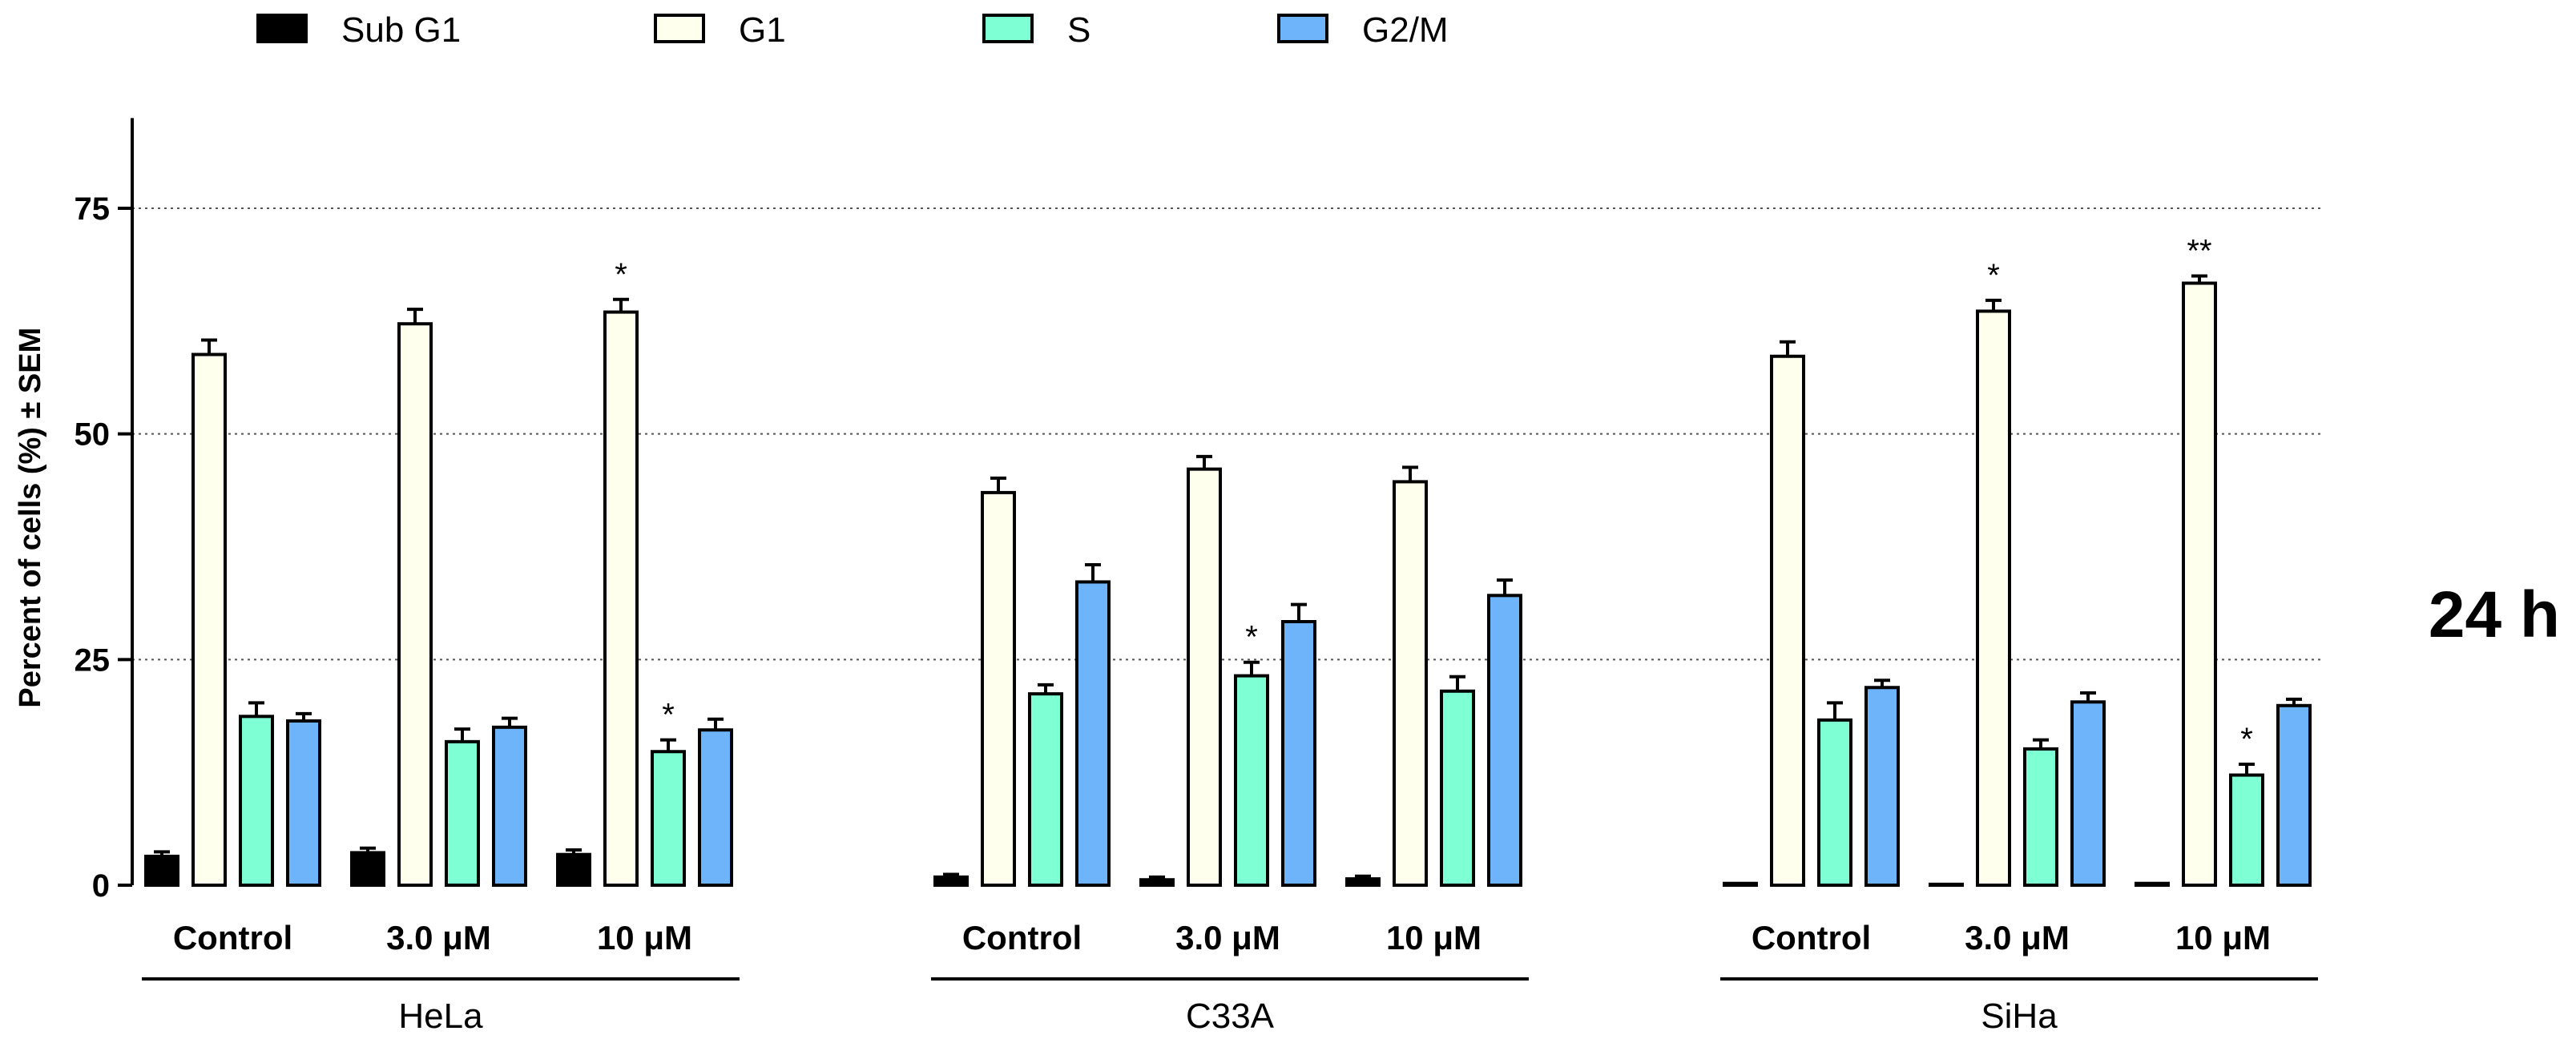 The width and height of the screenshot is (2576, 1043). I want to click on y-axis-title: Percent of cells (%) ± SEM, so click(30, 518).